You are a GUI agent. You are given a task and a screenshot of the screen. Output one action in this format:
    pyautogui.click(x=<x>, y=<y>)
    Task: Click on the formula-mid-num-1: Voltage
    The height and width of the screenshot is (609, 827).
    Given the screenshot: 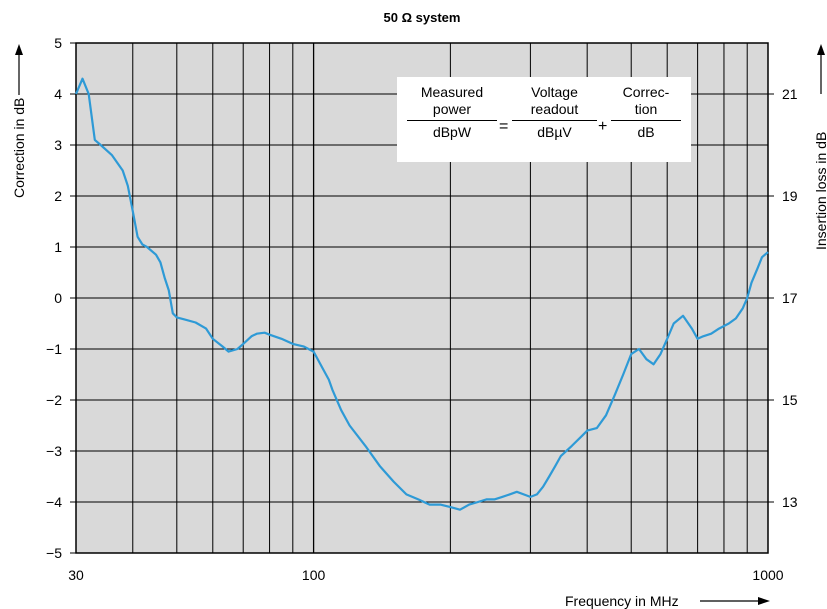 What is the action you would take?
    pyautogui.click(x=554, y=92)
    